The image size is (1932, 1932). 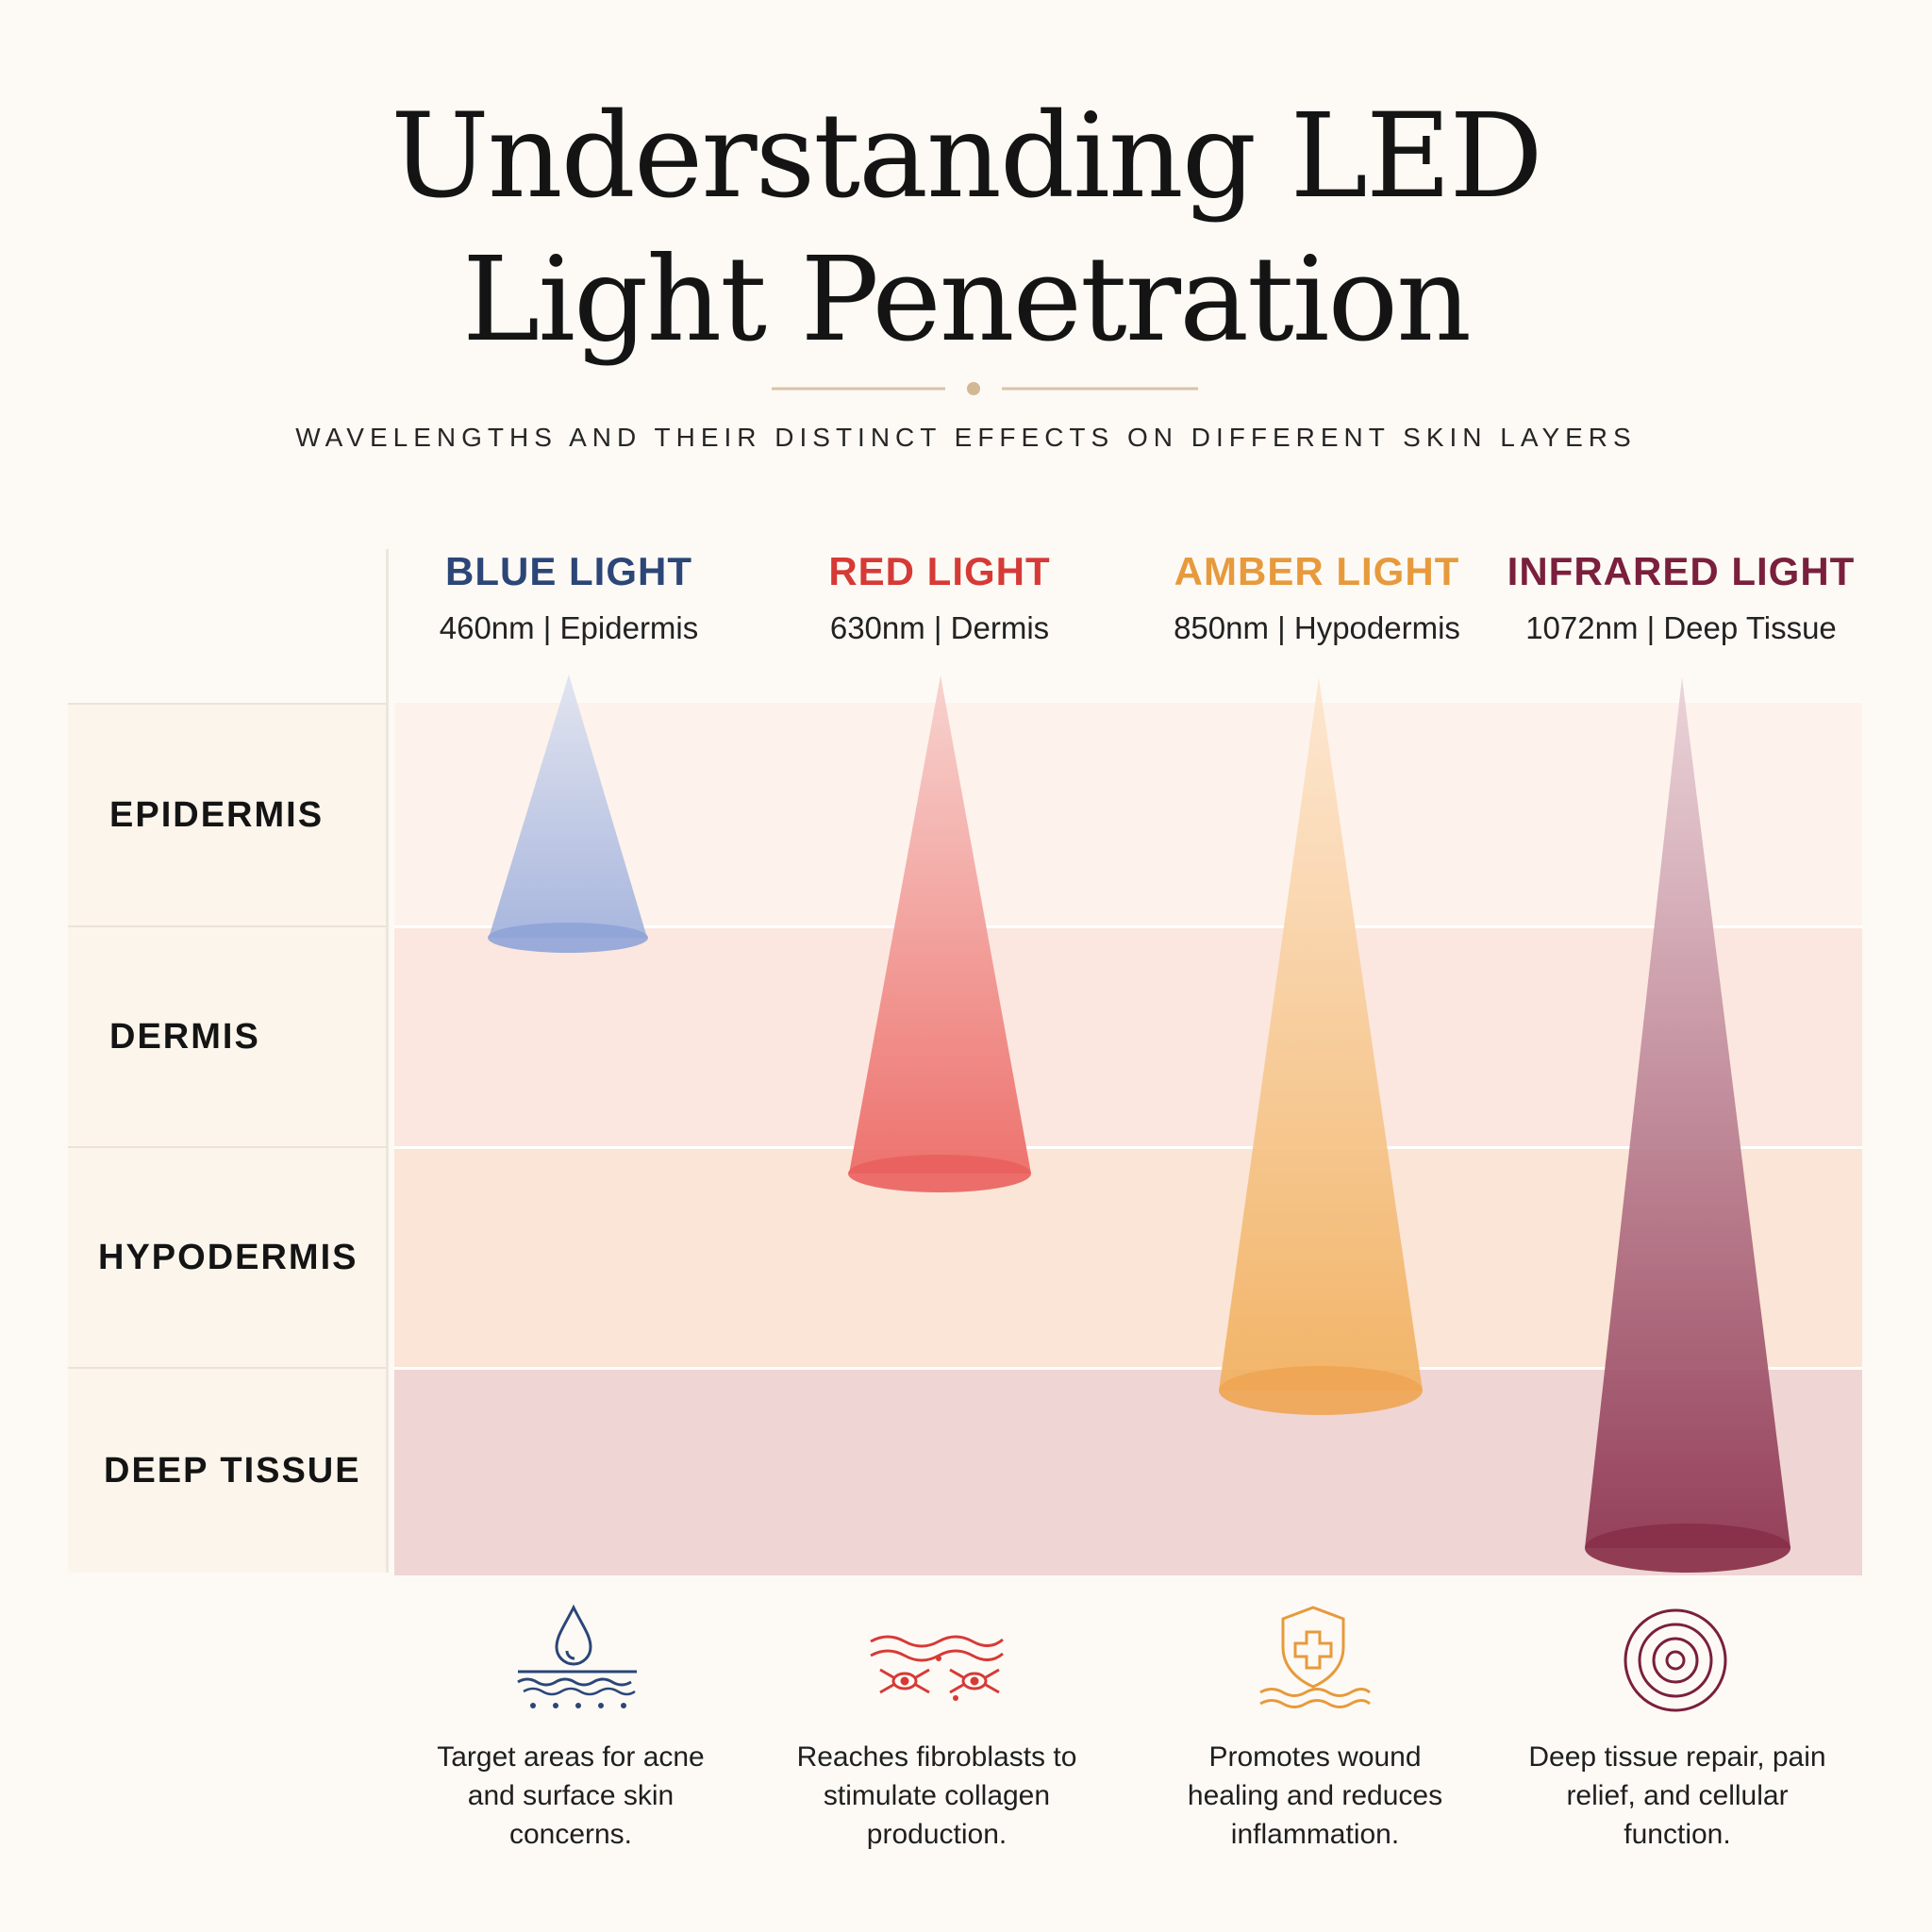 I want to click on title-line-1: Understanding LED, so click(x=967, y=157).